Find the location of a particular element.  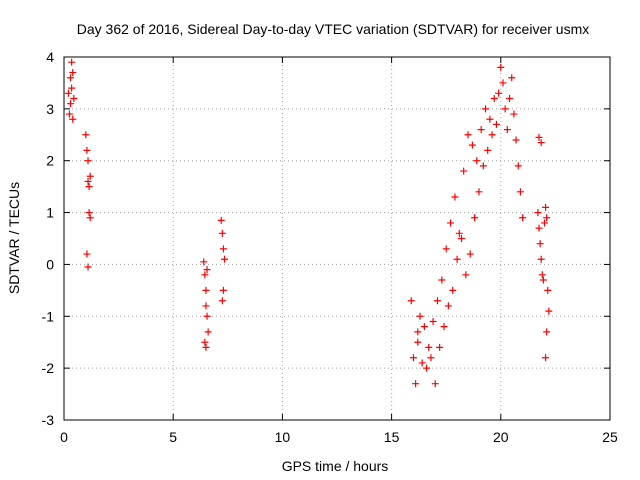

y-tick-label-0: -3 is located at coordinates (48, 420).